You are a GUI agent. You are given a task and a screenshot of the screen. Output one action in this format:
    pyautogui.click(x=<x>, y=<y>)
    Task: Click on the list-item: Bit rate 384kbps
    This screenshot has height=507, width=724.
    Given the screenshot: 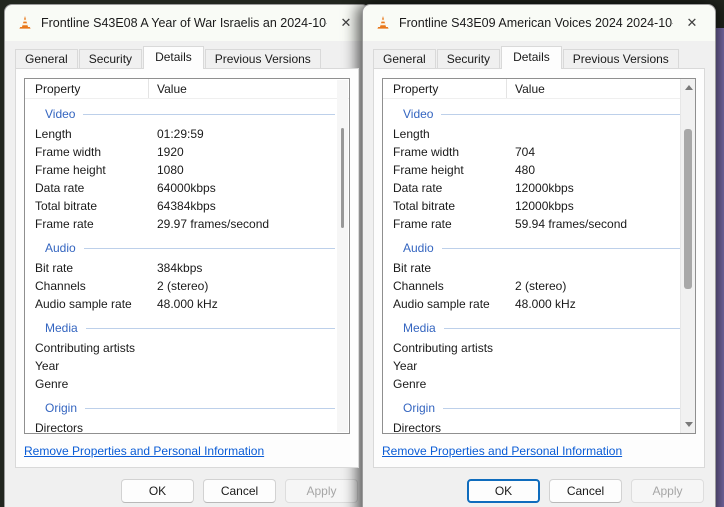 What is the action you would take?
    pyautogui.click(x=119, y=268)
    